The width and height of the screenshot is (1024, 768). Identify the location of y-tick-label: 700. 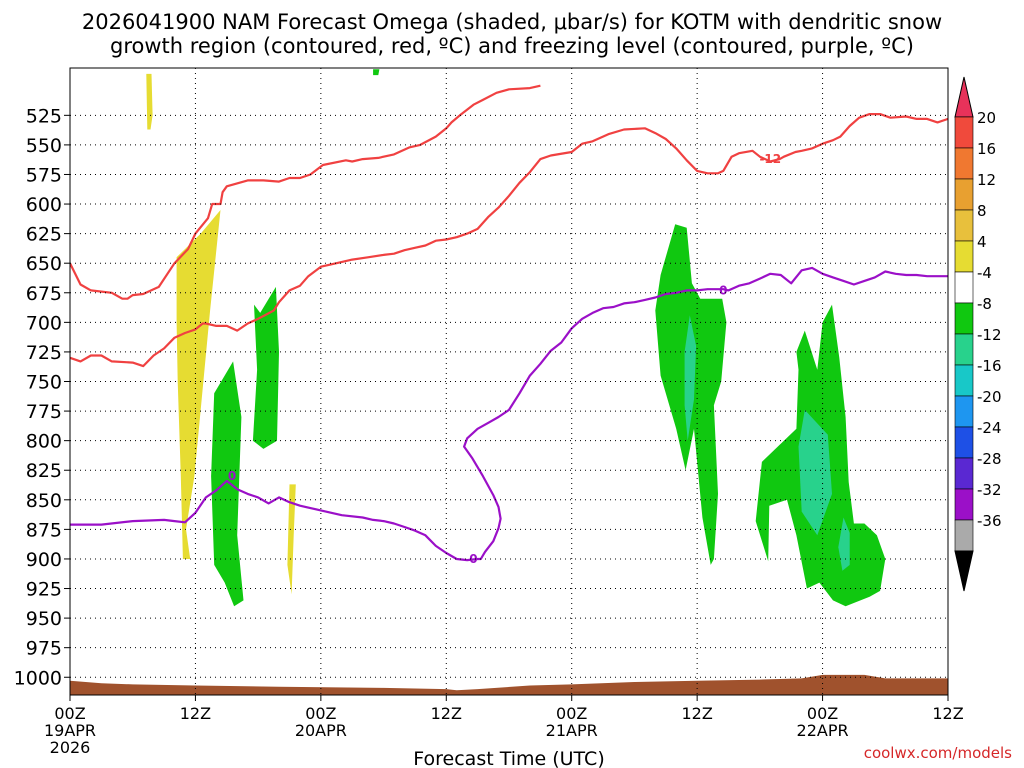
(44, 323).